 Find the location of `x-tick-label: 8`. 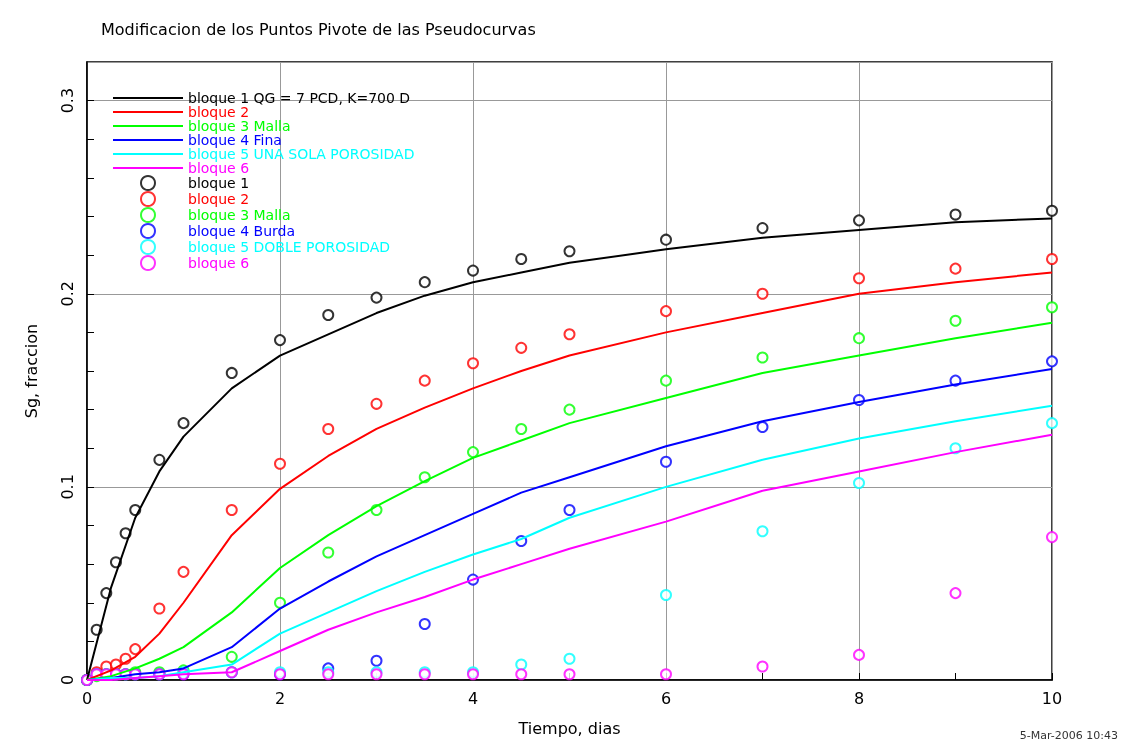

x-tick-label: 8 is located at coordinates (859, 698).